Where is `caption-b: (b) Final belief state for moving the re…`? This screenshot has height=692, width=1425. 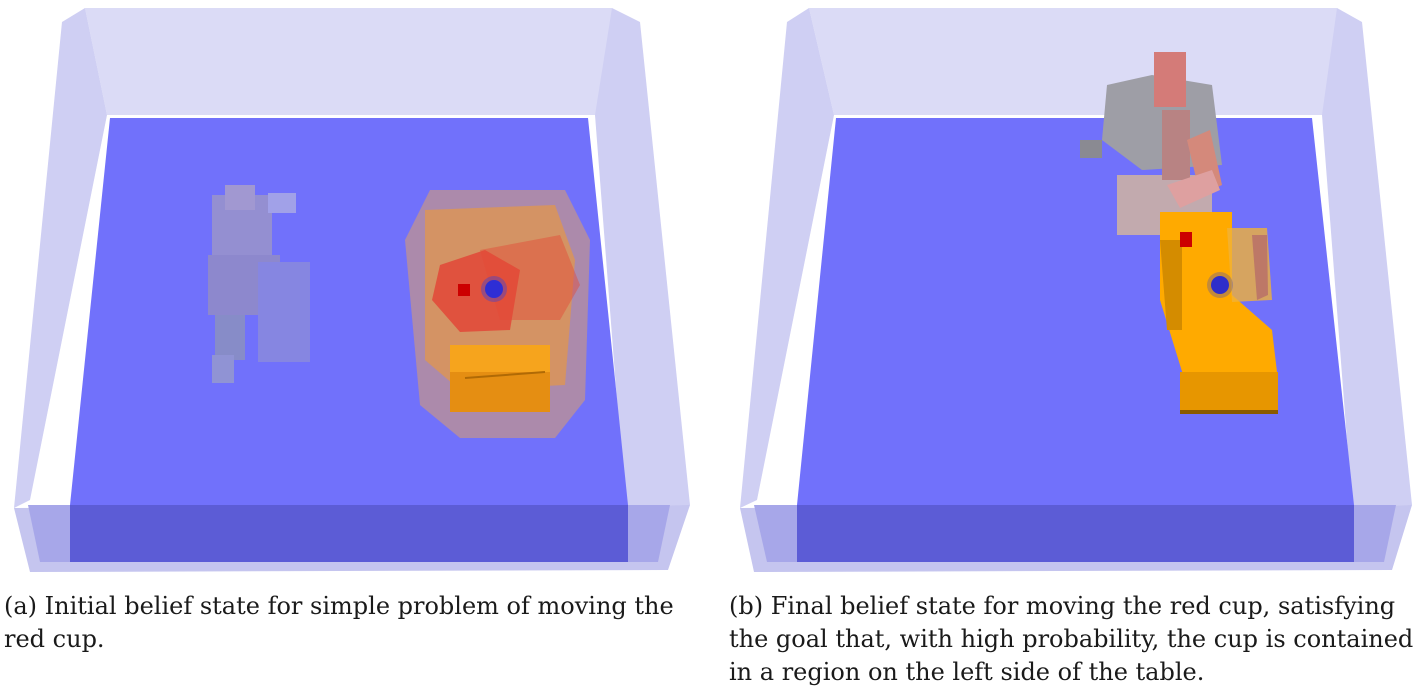
caption-b: (b) Final belief state for moving the re… is located at coordinates (1071, 639).